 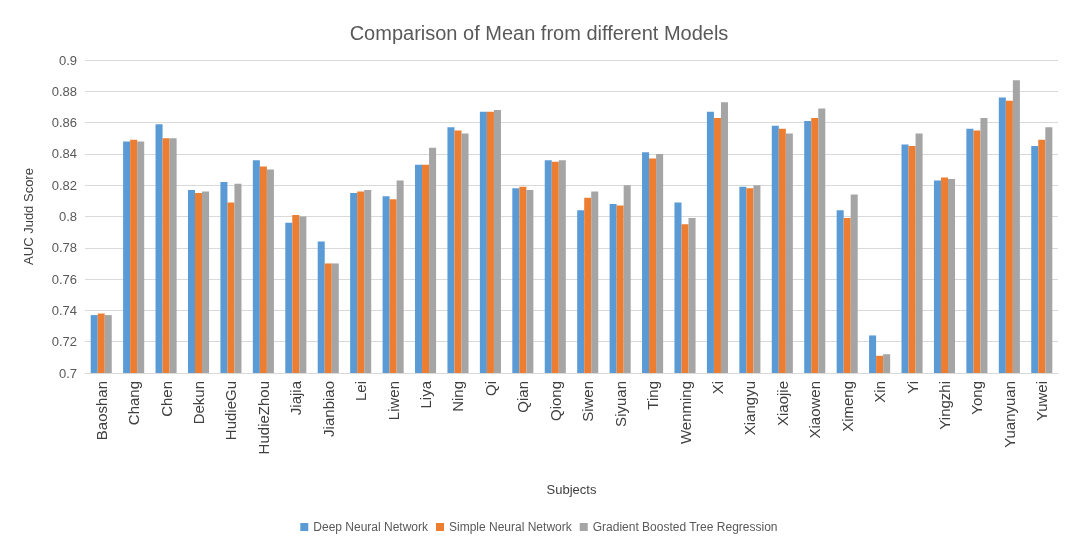 What do you see at coordinates (28, 216) in the screenshot?
I see `y-axis-title: AUC Judd Score` at bounding box center [28, 216].